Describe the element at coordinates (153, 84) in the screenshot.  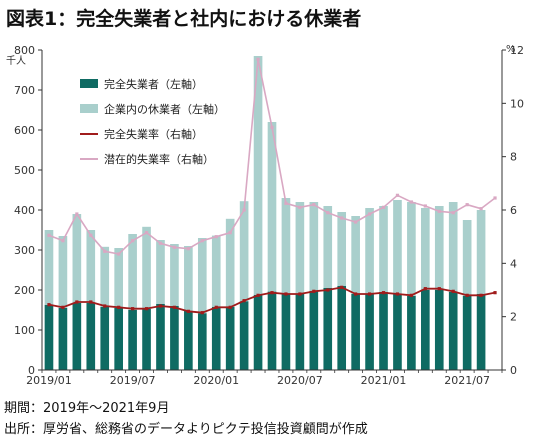
I see `legend-label: 完全失業者（左軸）` at that location.